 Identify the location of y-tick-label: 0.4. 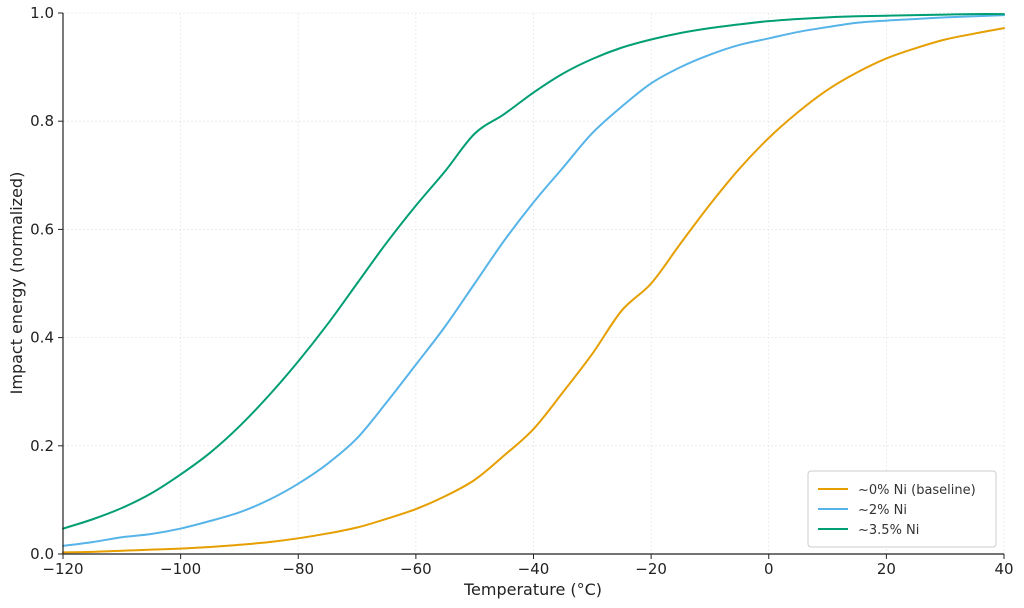
(42, 338).